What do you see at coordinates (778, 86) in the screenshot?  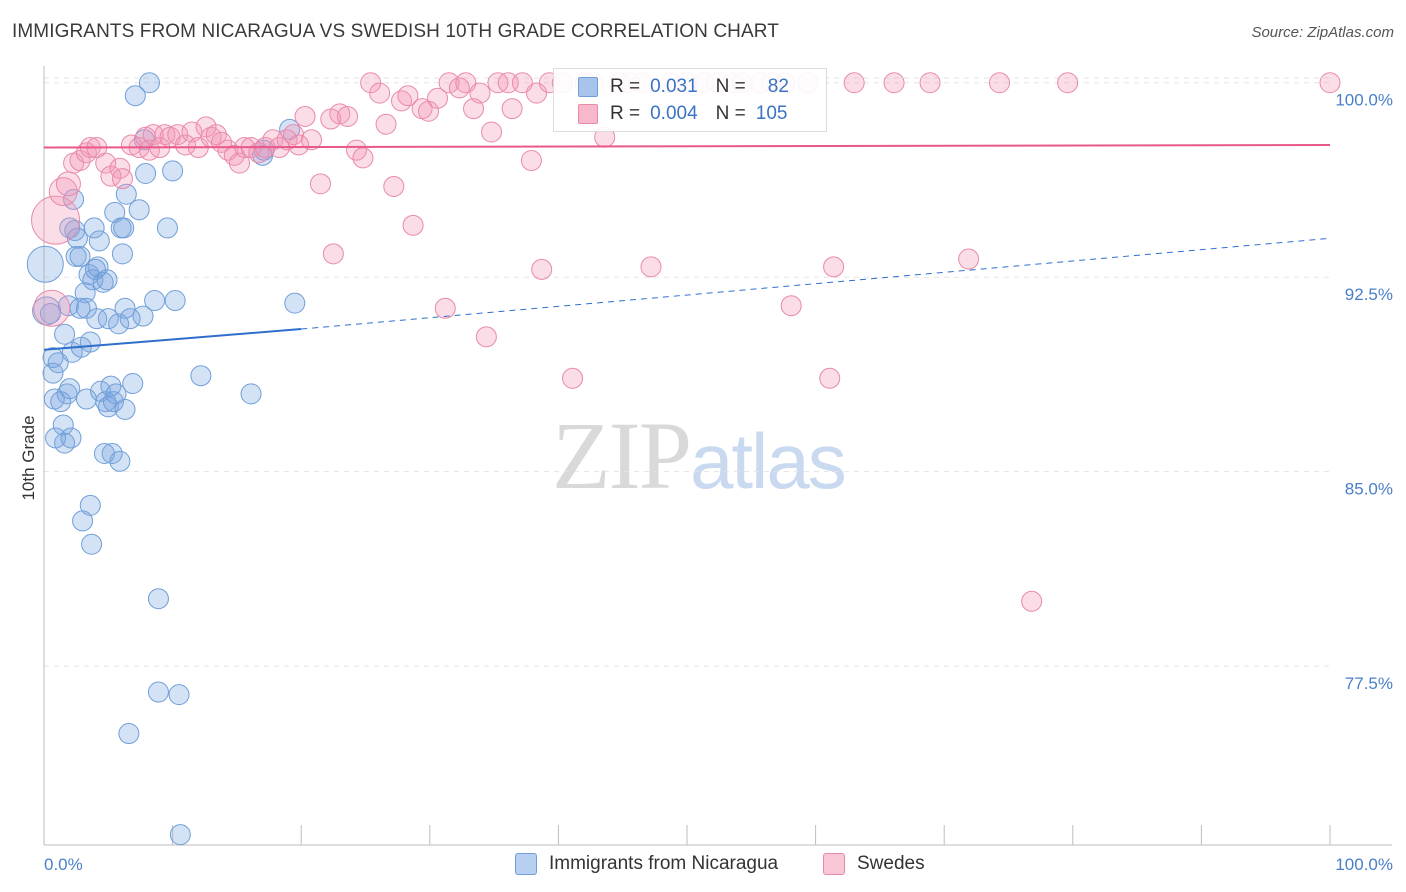 I see `n-value: 82` at bounding box center [778, 86].